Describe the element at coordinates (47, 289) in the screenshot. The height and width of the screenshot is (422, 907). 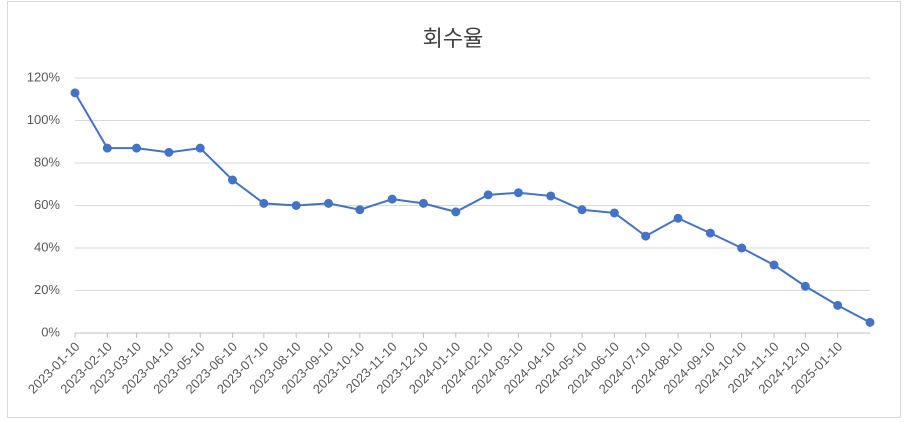
I see `y-tick-label: 20%` at that location.